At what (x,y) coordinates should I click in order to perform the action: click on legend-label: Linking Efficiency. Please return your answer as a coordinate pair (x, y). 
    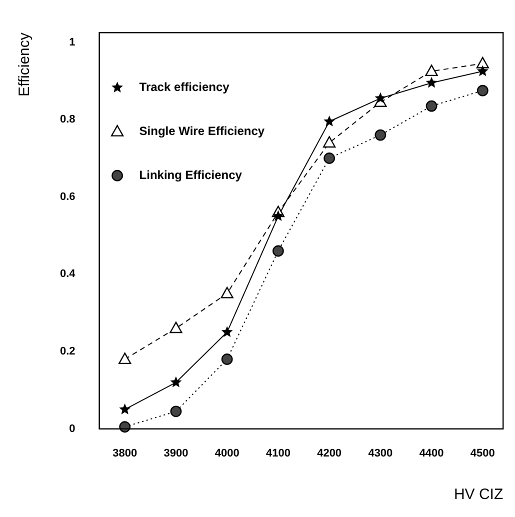
    Looking at the image, I should click on (190, 175).